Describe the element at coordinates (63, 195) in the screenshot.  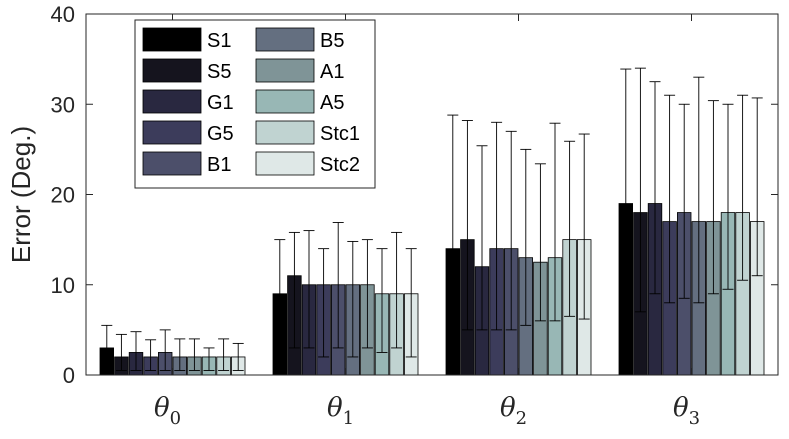
I see `y-tick-label-20: 20` at that location.